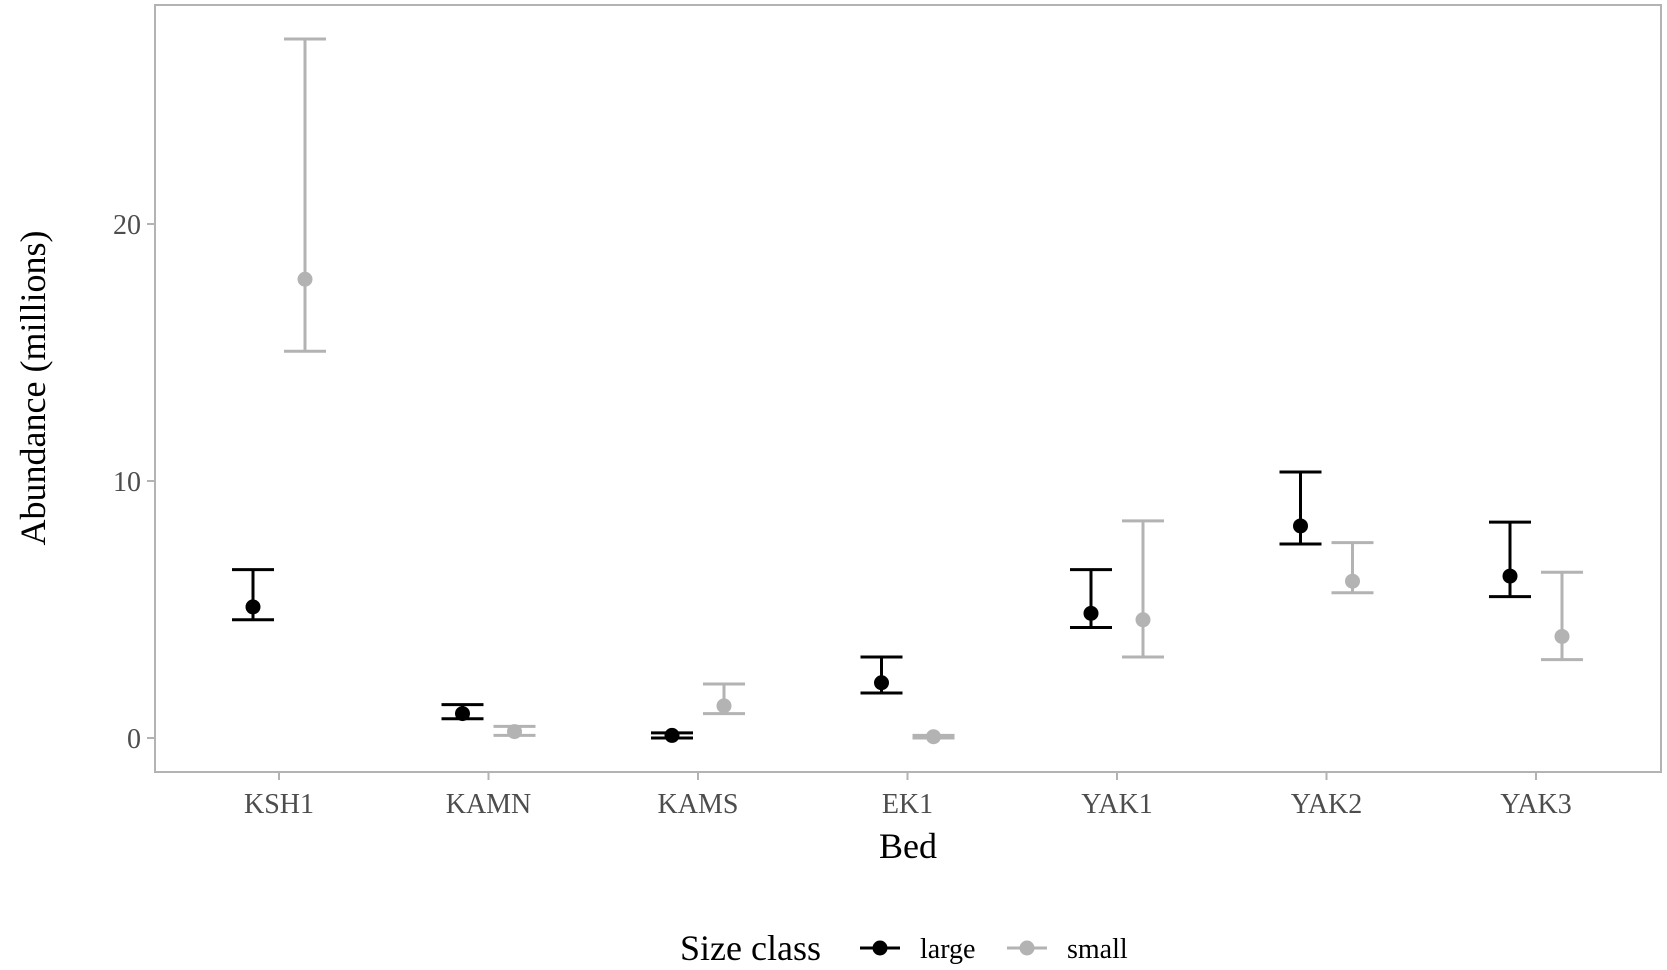 The image size is (1667, 970). Describe the element at coordinates (698, 804) in the screenshot. I see `x-tick-label: KAMS` at that location.